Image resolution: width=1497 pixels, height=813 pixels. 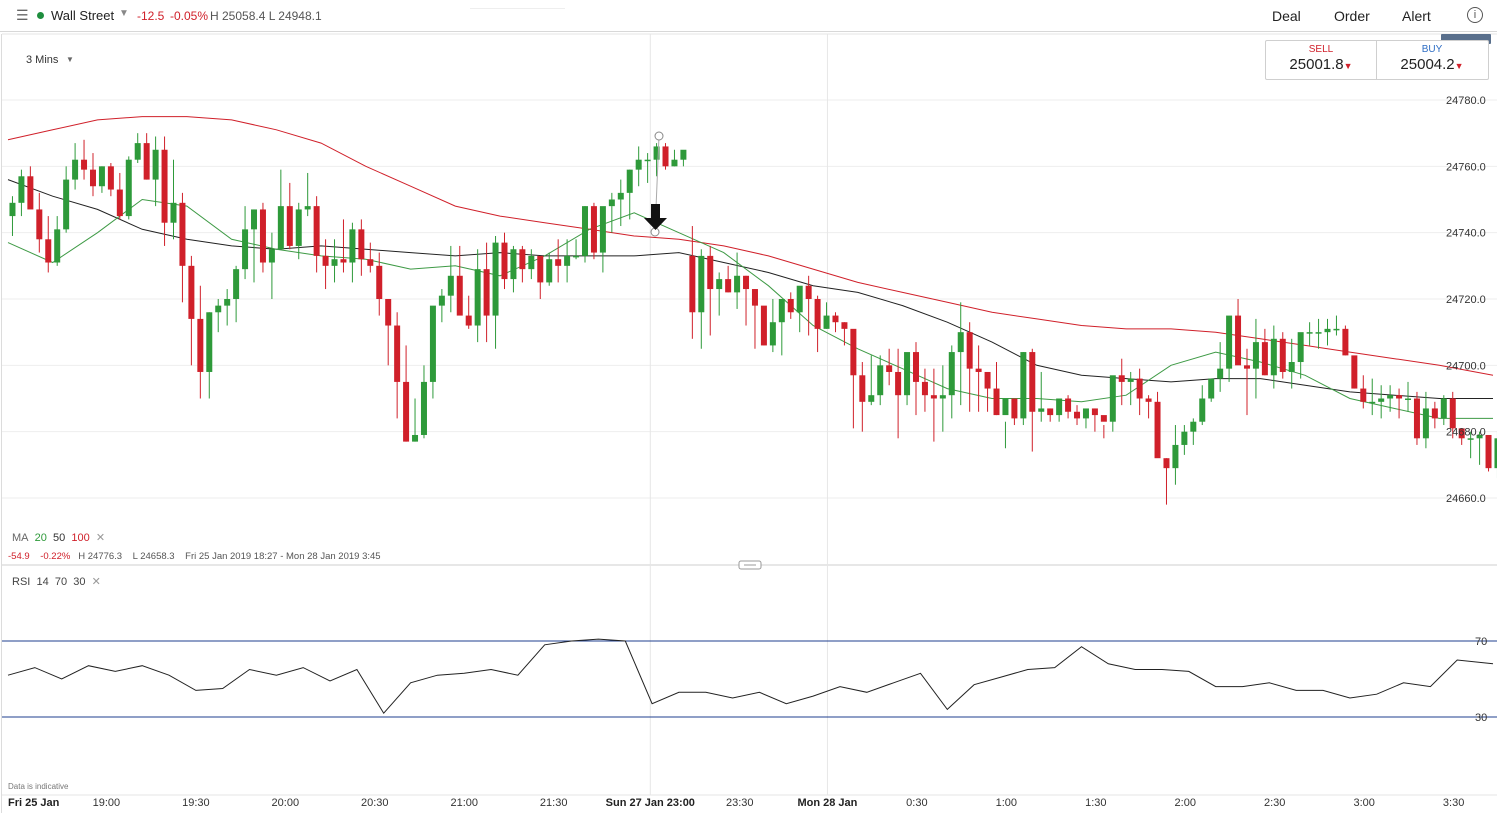 I want to click on sell-button: SELL 25001.8▼, so click(x=1321, y=60).